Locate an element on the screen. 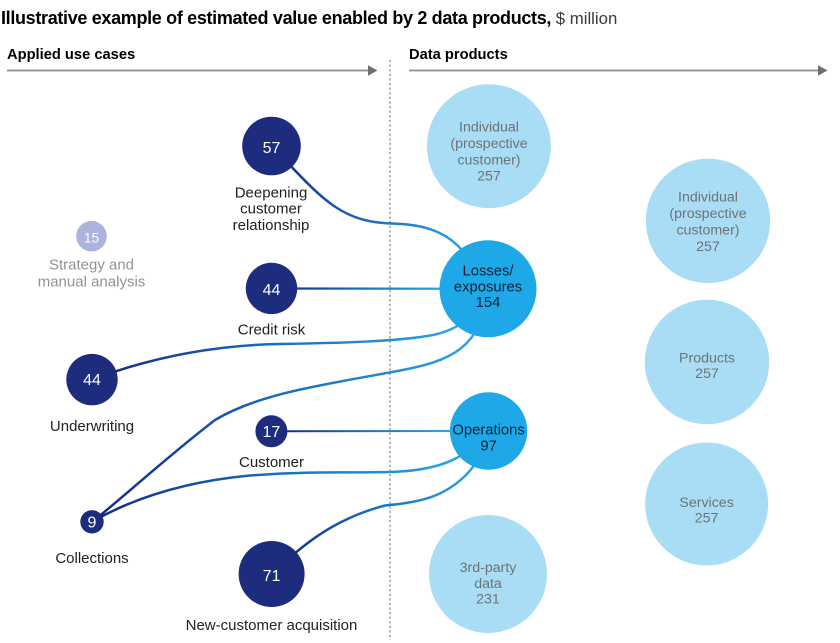 This screenshot has height=643, width=840. svg-text: Deepening is located at coordinates (271, 192).